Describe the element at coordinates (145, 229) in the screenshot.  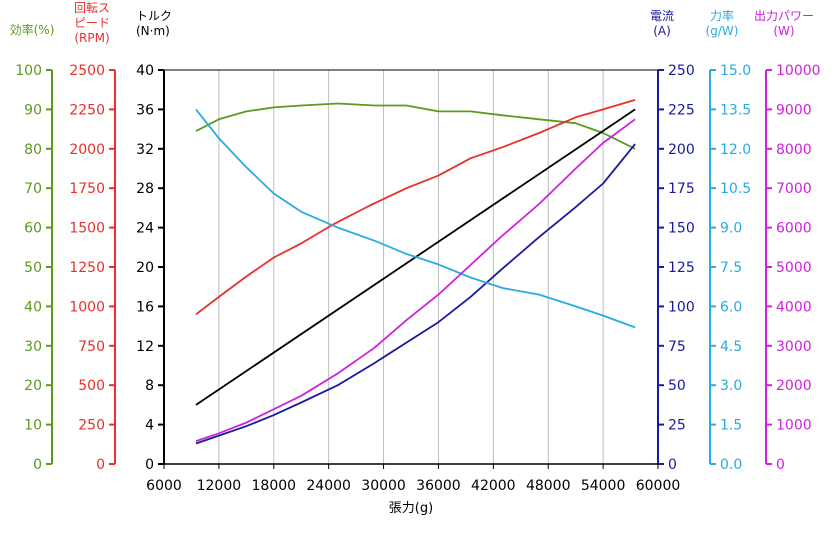
I see `y-tick-label-torque: 24` at that location.